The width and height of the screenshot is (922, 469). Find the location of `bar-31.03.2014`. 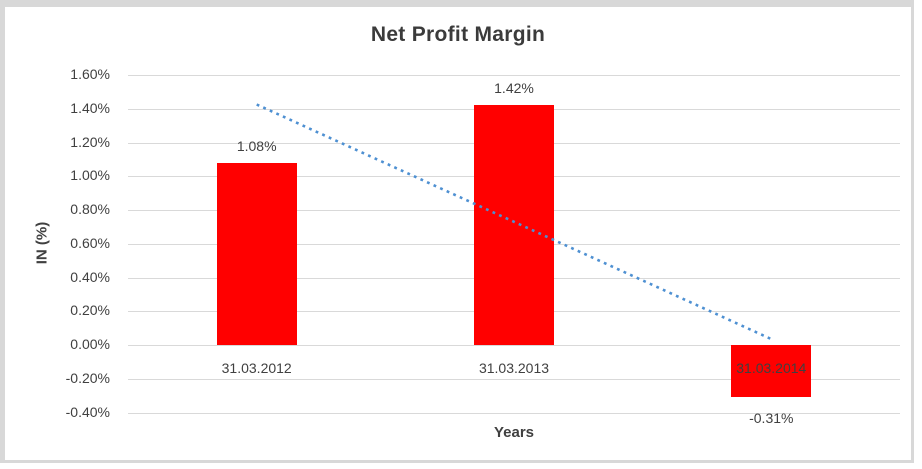

bar-31.03.2014 is located at coordinates (771, 371).